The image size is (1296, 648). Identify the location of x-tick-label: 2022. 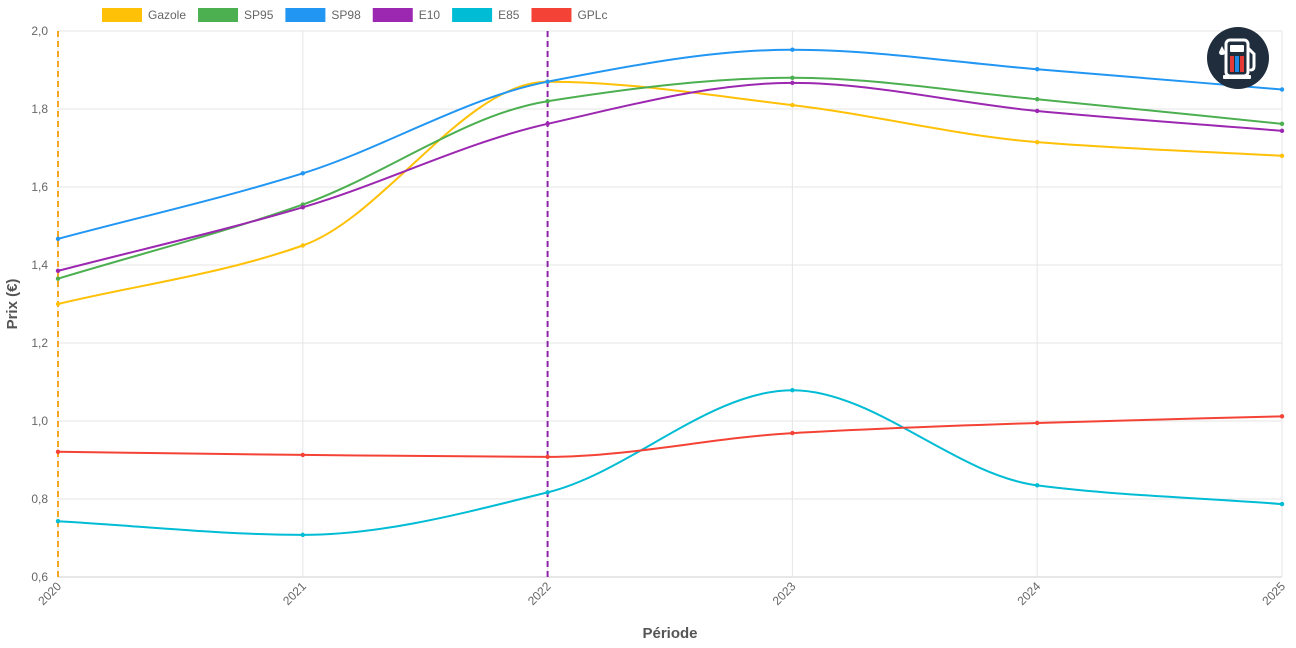
(539, 593).